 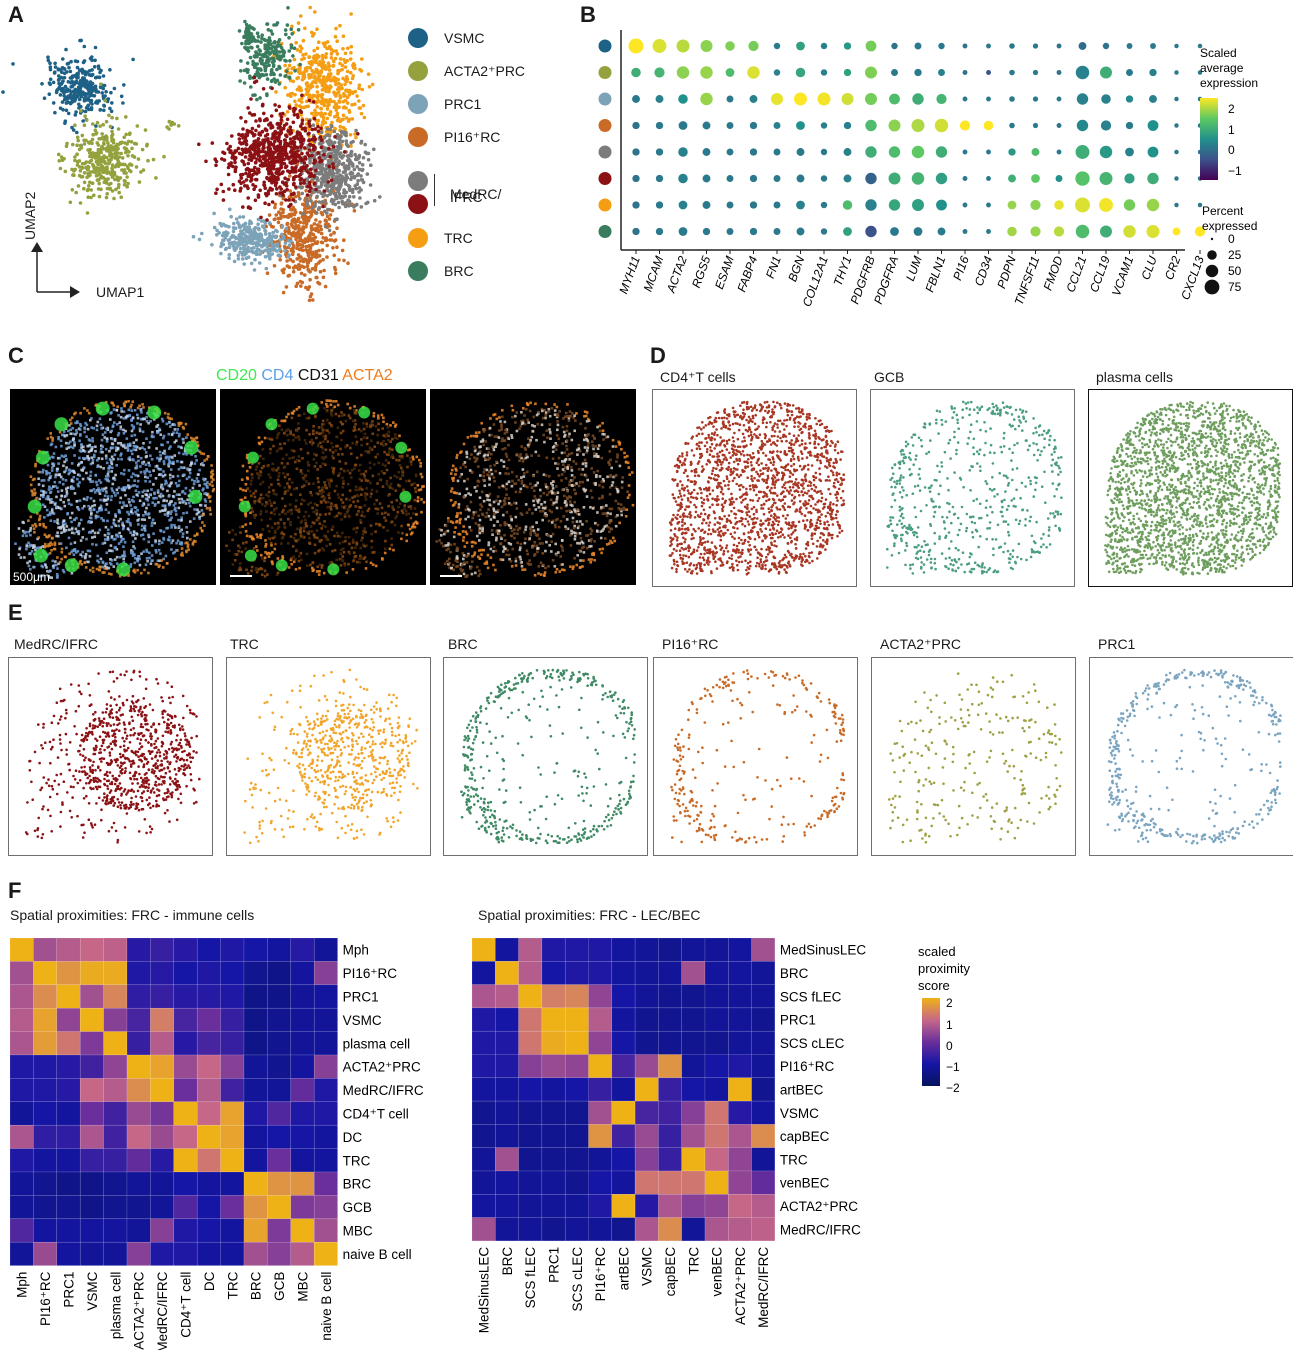 What do you see at coordinates (843, 271) in the screenshot?
I see `gene-label: THY1` at bounding box center [843, 271].